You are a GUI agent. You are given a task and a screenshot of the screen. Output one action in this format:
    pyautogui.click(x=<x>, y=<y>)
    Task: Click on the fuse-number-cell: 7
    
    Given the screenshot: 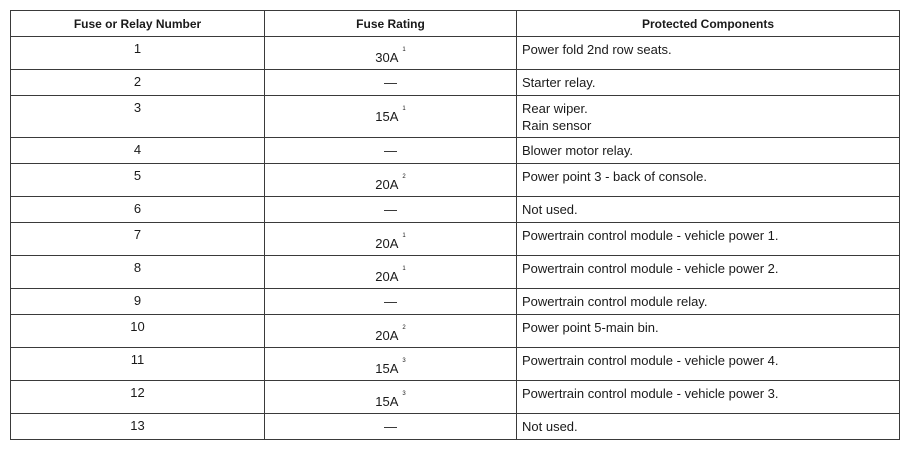 What is the action you would take?
    pyautogui.click(x=137, y=239)
    